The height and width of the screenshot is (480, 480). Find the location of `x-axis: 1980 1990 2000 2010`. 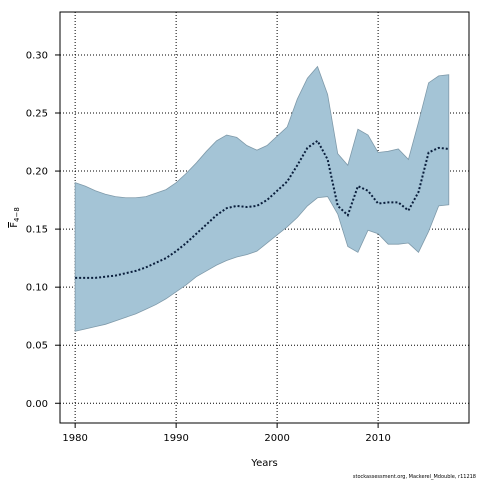

x-axis: 1980 1990 2000 2010 is located at coordinates (226, 433).